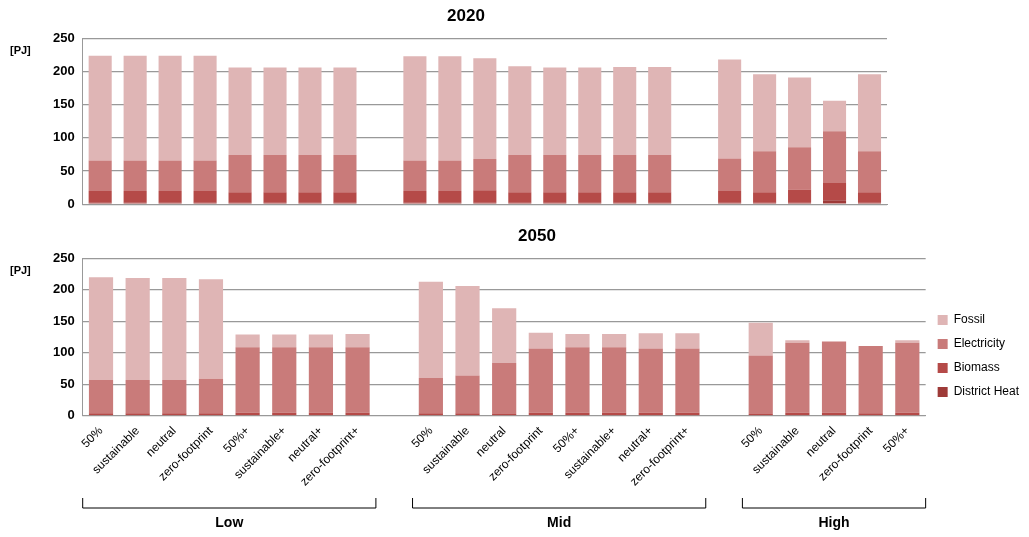 This screenshot has width=1029, height=537. I want to click on chart-title: 2050, so click(537, 235).